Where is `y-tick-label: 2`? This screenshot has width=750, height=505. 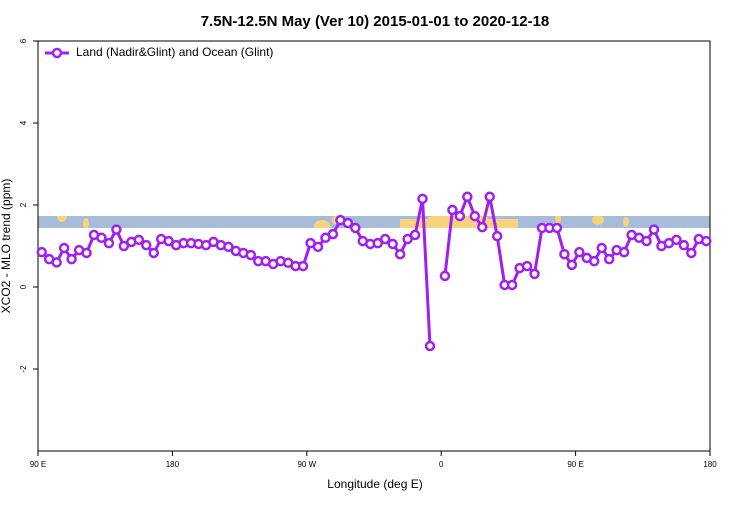 y-tick-label: 2 is located at coordinates (23, 204).